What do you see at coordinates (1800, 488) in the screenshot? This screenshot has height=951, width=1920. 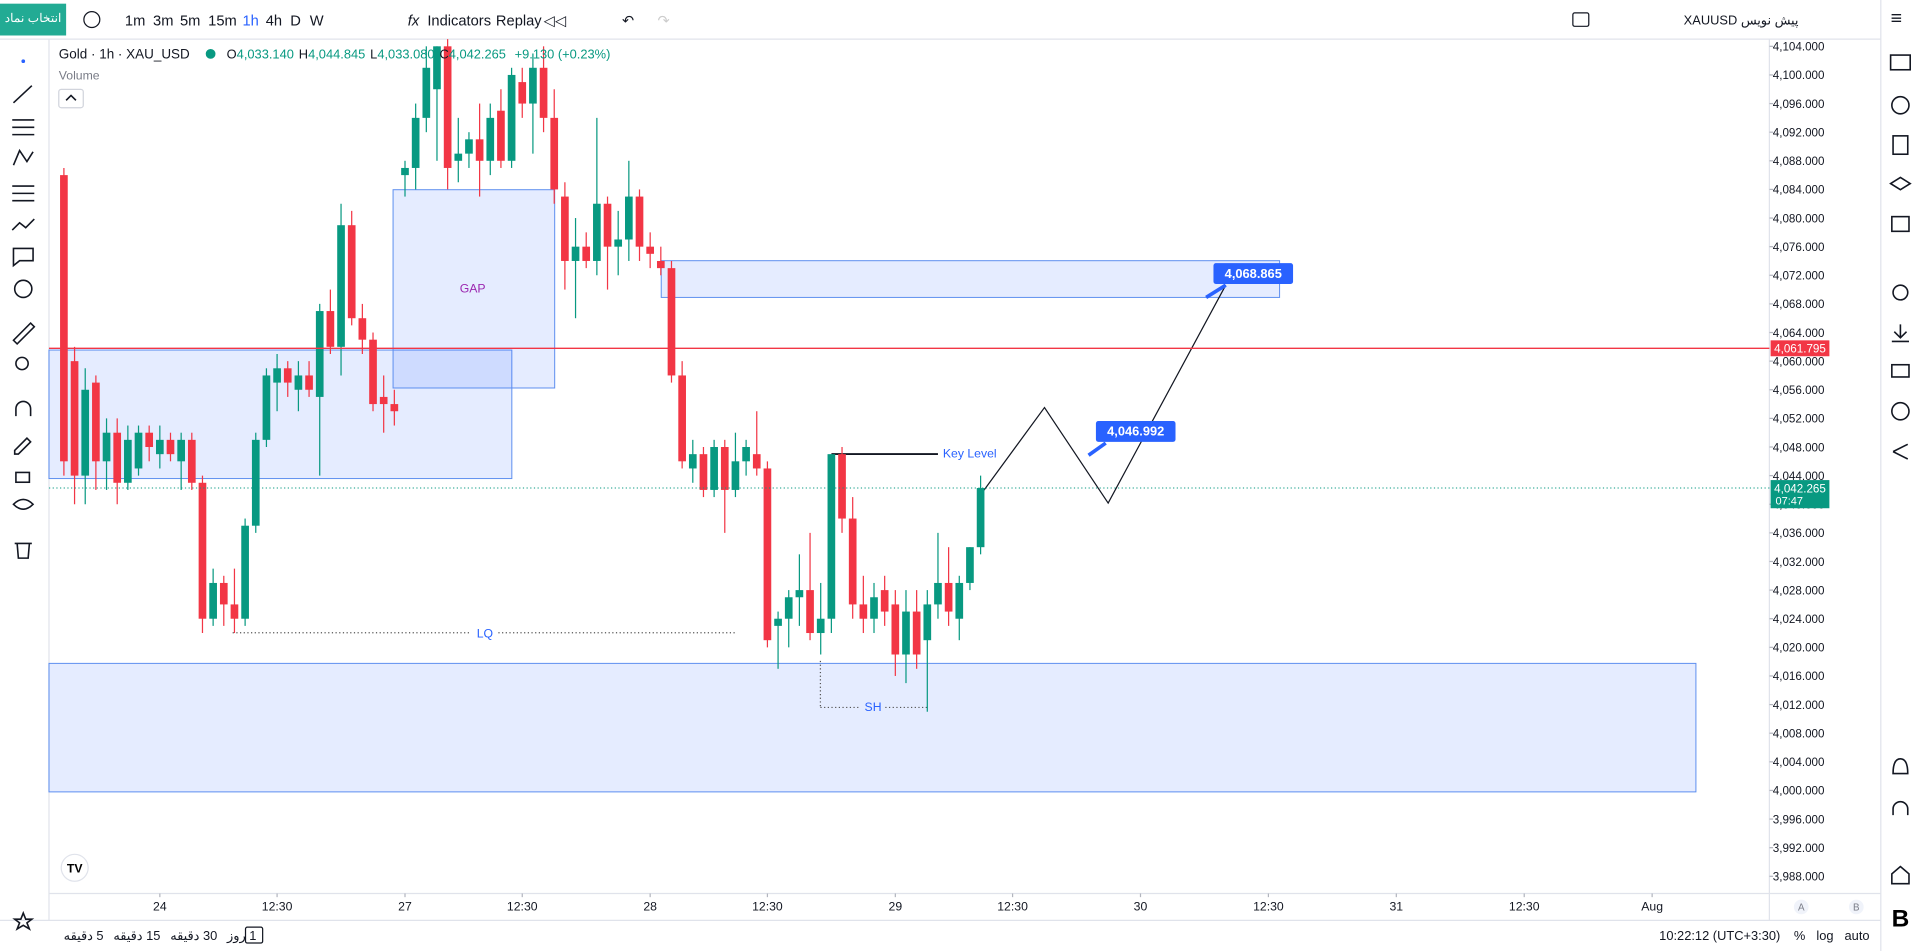 I see `price-tag-label: 4,042.265` at bounding box center [1800, 488].